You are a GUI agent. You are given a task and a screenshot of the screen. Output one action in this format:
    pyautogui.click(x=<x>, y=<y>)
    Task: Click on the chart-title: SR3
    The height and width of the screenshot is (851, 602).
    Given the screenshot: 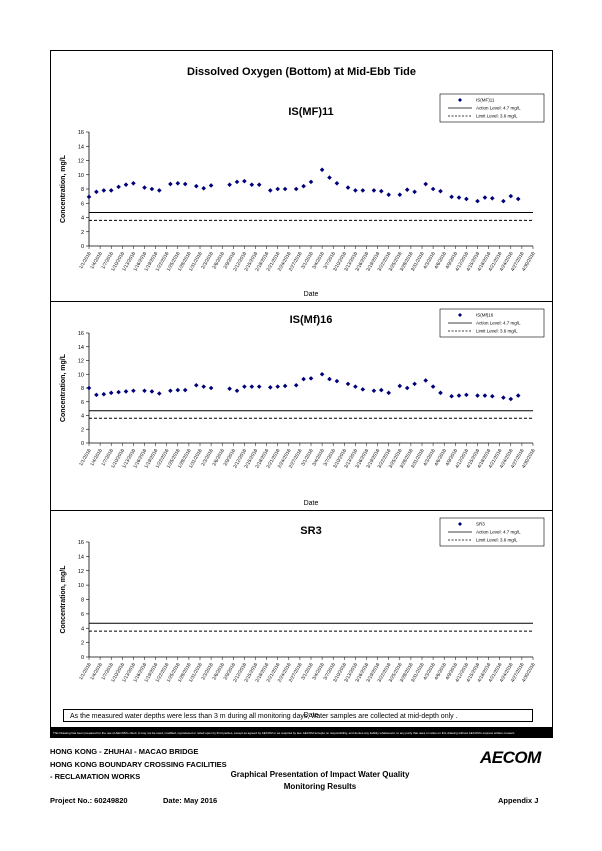 What is the action you would take?
    pyautogui.click(x=310, y=531)
    